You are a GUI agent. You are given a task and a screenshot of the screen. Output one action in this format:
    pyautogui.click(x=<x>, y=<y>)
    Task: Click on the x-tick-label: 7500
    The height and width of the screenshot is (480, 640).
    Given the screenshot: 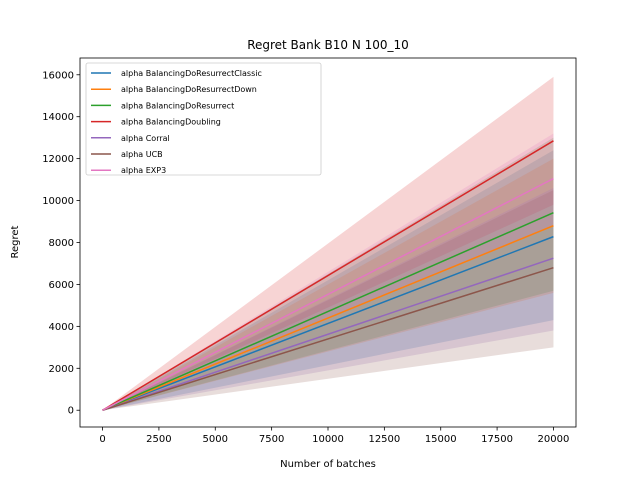 What is the action you would take?
    pyautogui.click(x=271, y=439)
    